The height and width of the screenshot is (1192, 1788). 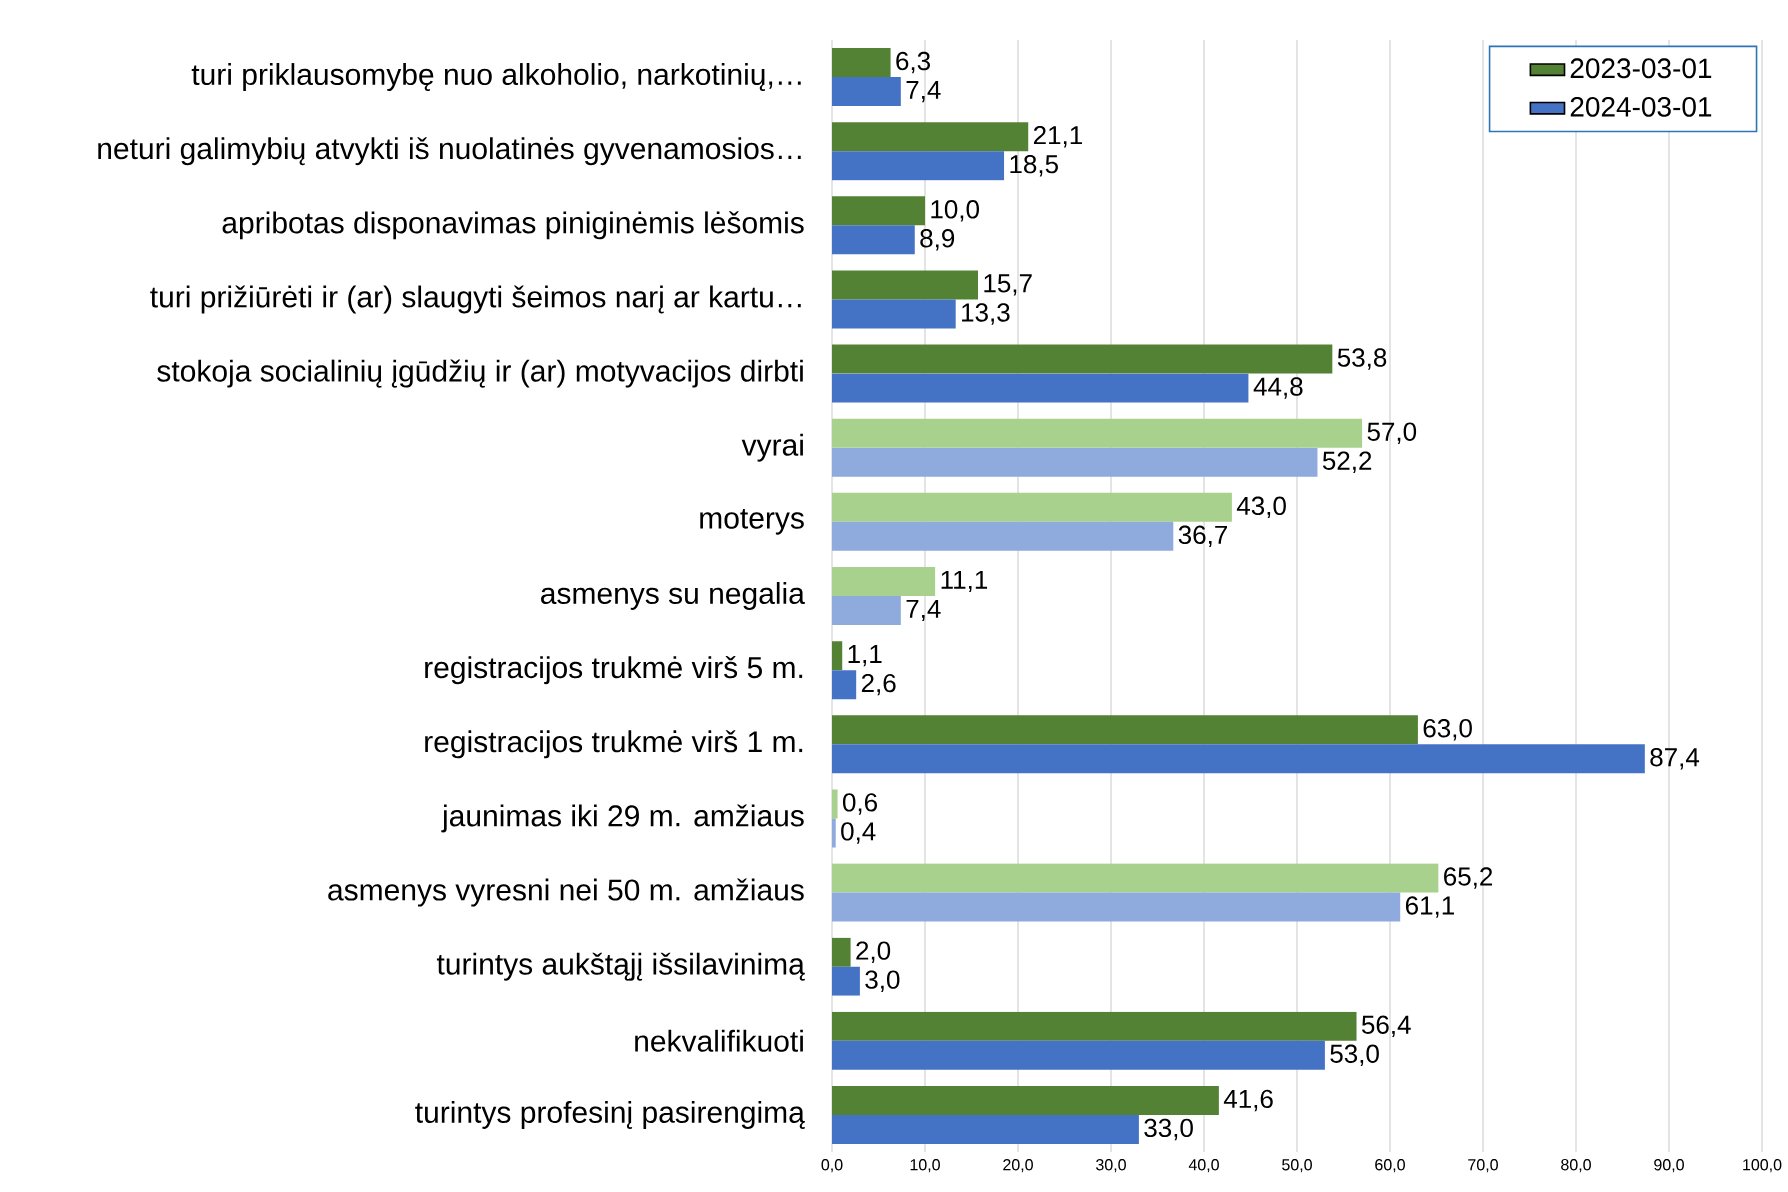 What do you see at coordinates (620, 966) in the screenshot?
I see `y-tick-label: turintys aukštąjį išsilavinimą` at bounding box center [620, 966].